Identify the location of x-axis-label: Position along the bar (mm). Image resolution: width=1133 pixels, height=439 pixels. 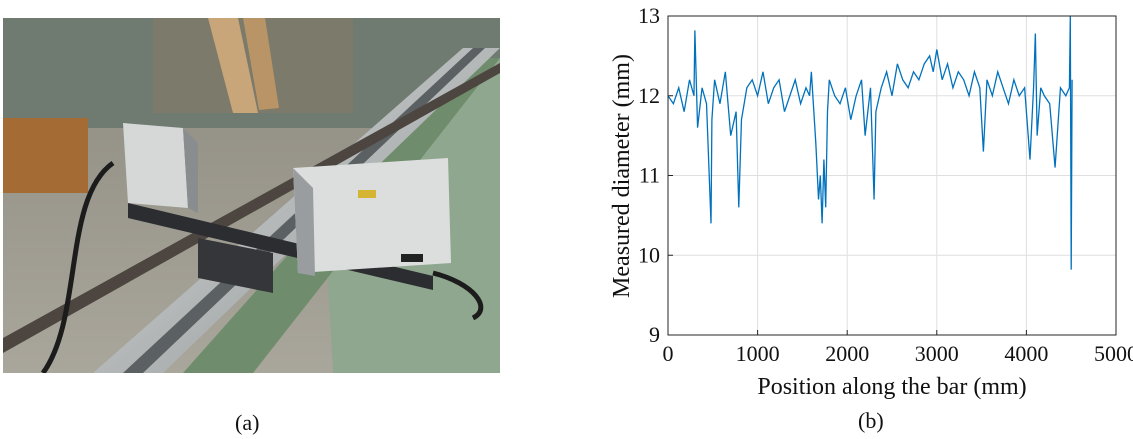
(891, 387).